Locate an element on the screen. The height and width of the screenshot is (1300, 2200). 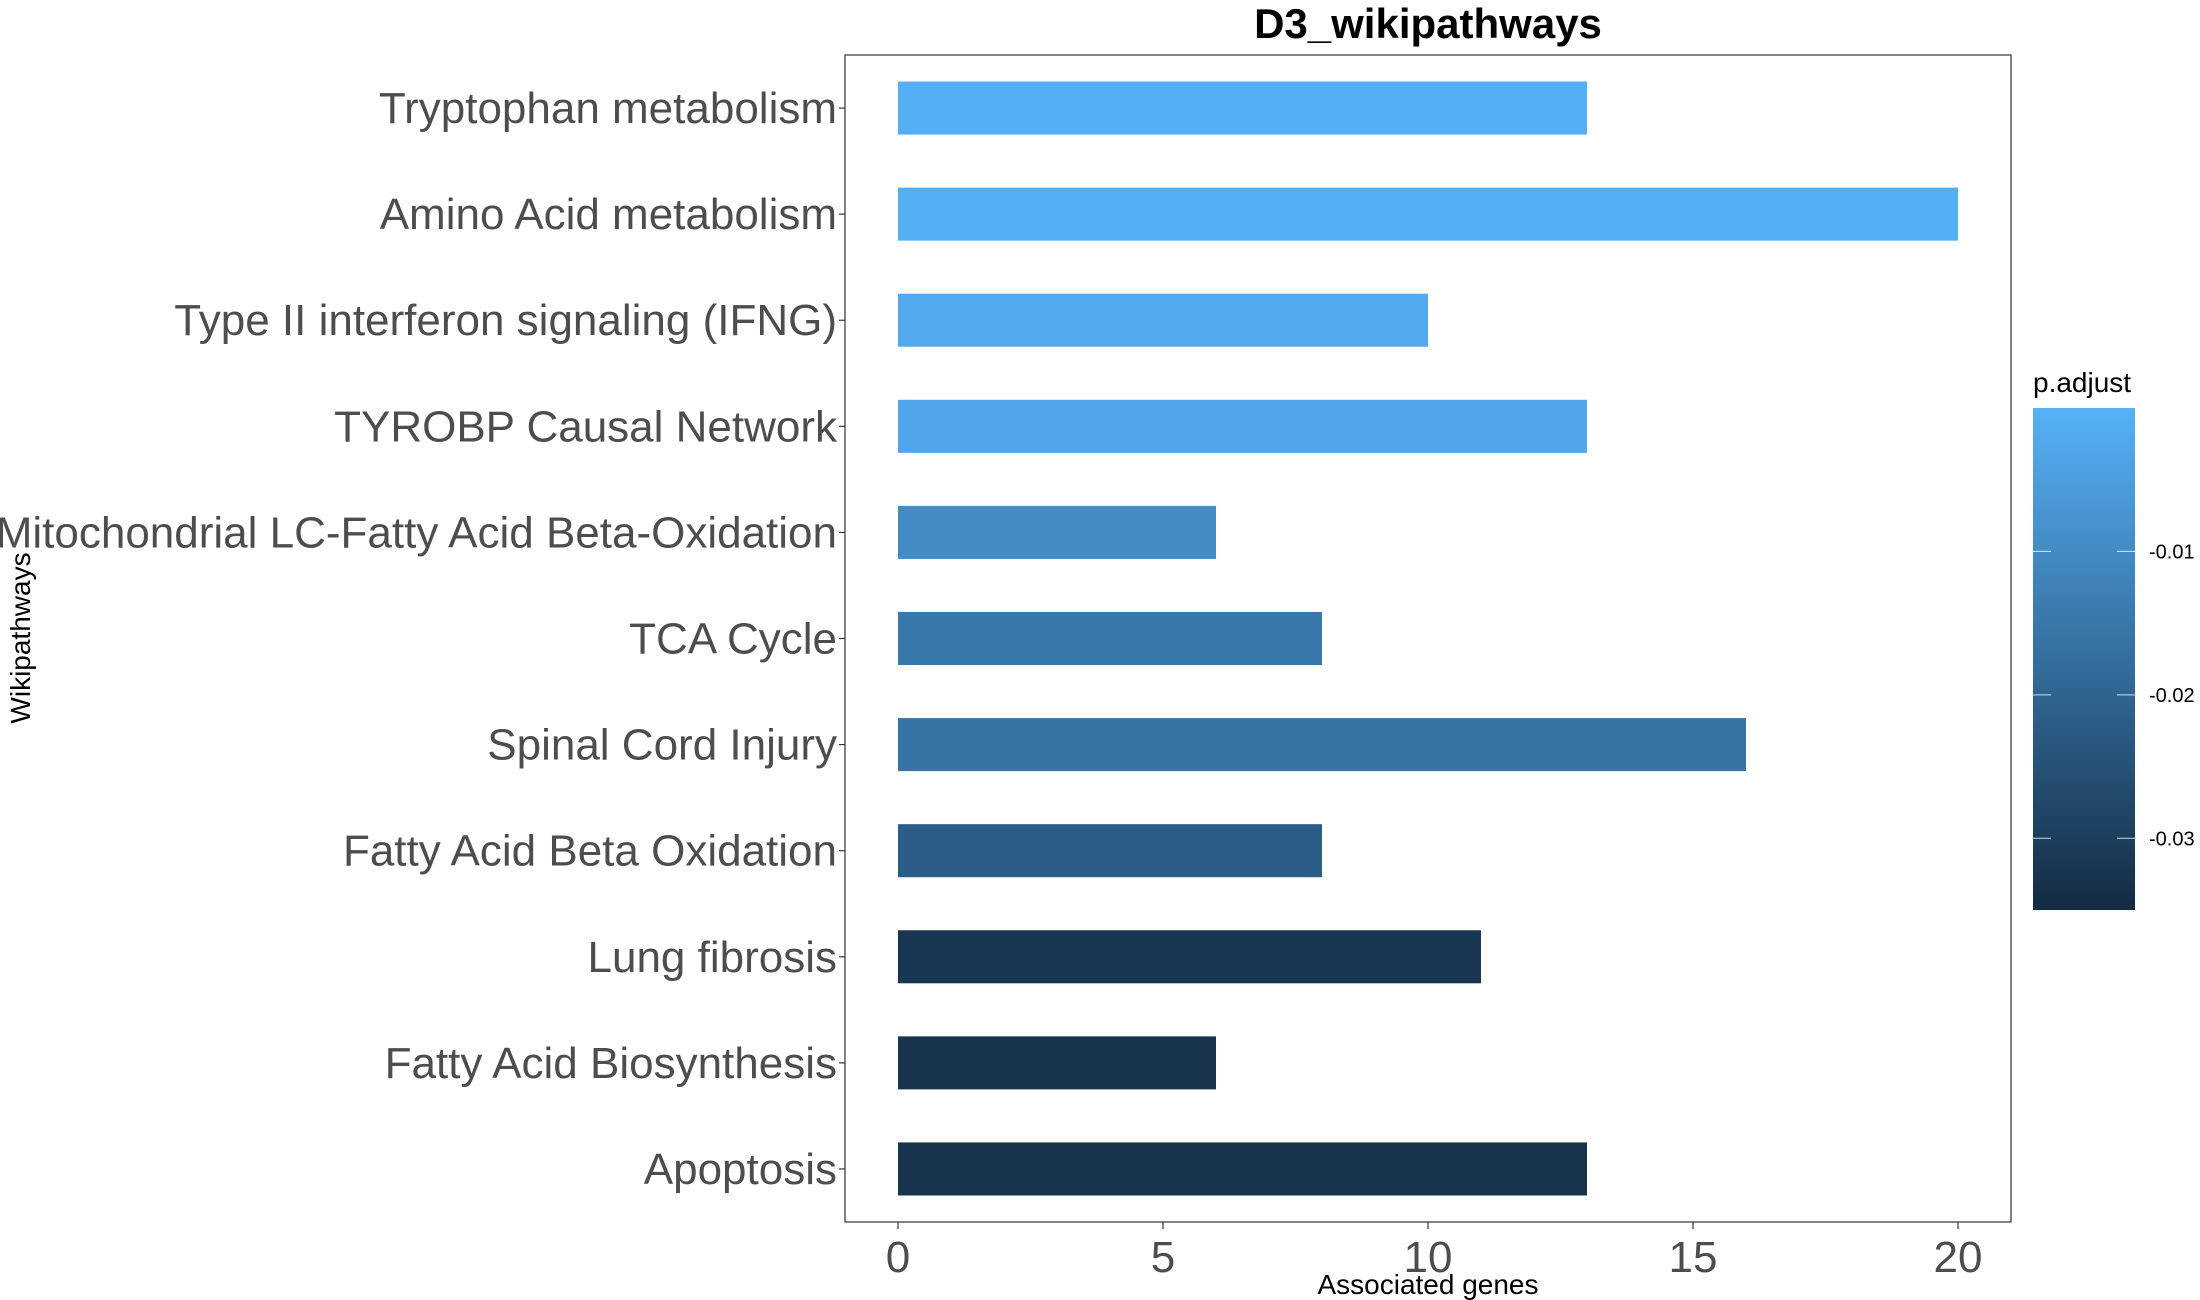
color-legend: p.adjust -0.01 -0.02 -0.03 is located at coordinates (2114, 638).